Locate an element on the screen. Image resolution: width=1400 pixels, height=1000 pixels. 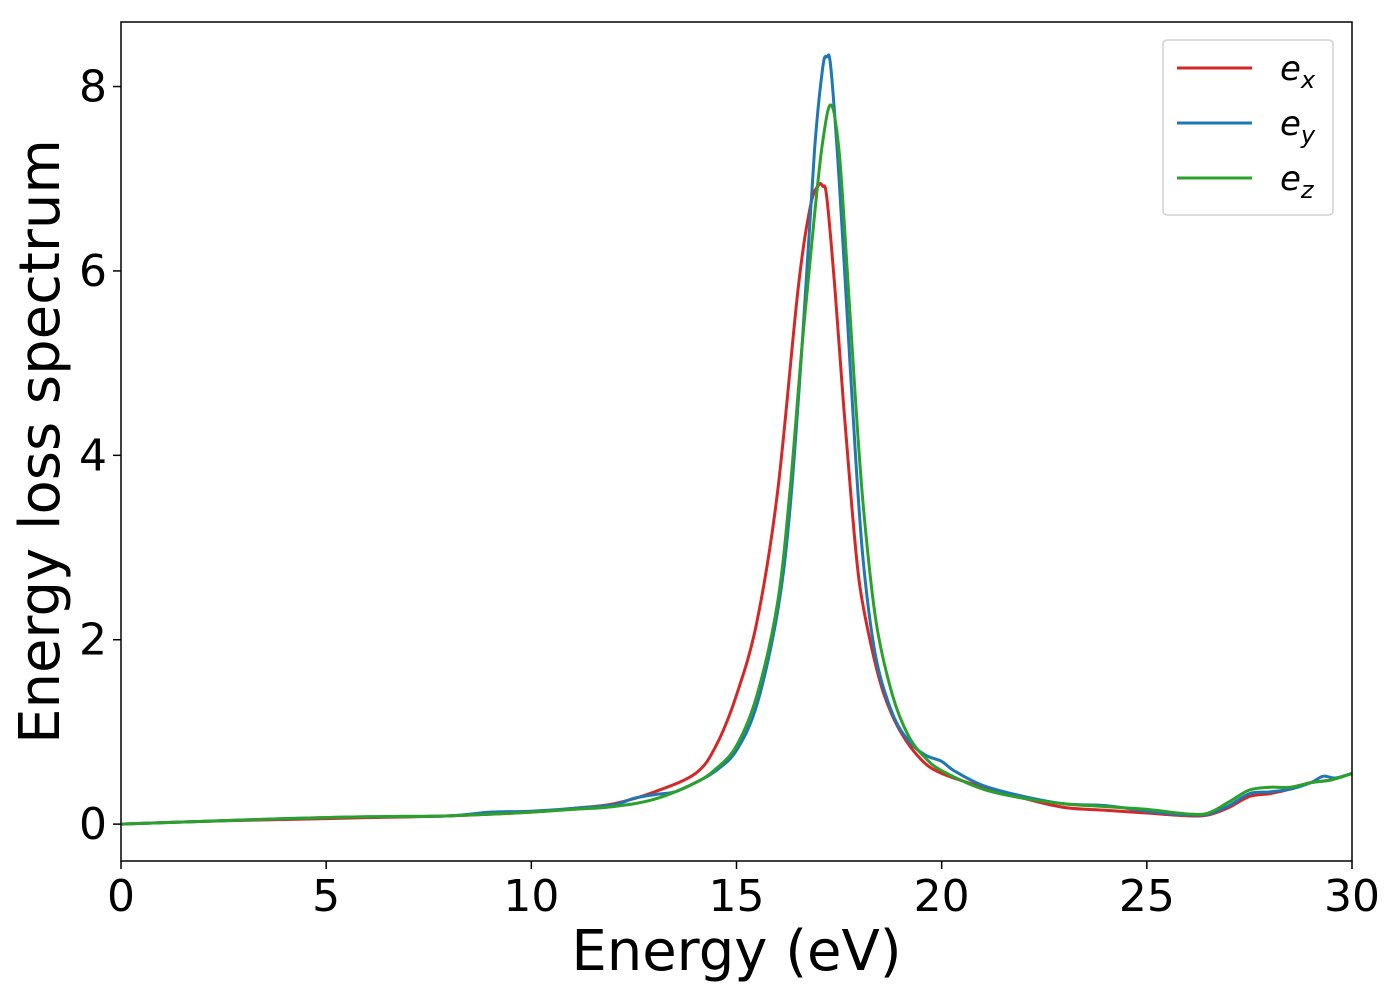
x-tick-label: 5 is located at coordinates (326, 896).